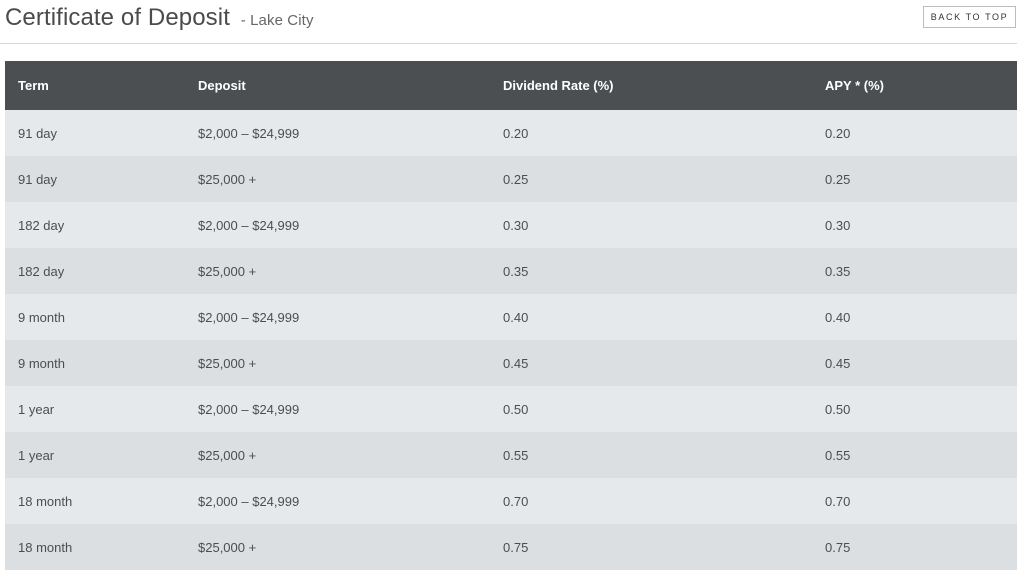  What do you see at coordinates (914, 317) in the screenshot?
I see `cell-apy: 0.40` at bounding box center [914, 317].